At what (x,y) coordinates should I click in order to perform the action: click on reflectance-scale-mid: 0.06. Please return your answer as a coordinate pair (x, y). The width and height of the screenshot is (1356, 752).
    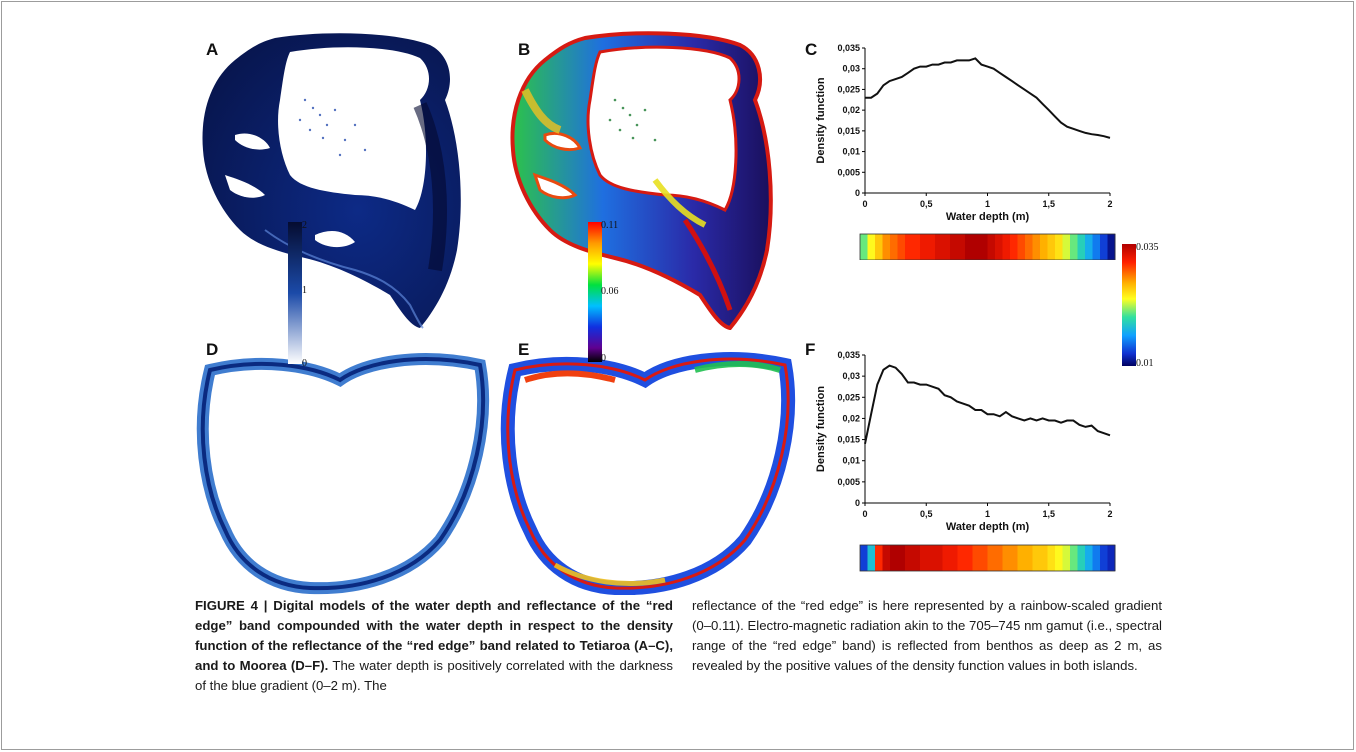
    Looking at the image, I should click on (610, 291).